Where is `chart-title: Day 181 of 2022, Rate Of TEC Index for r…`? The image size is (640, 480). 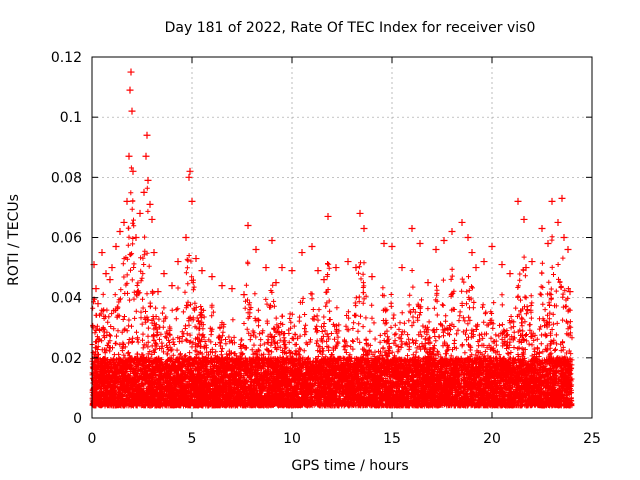
chart-title: Day 181 of 2022, Rate Of TEC Index for r… is located at coordinates (350, 28).